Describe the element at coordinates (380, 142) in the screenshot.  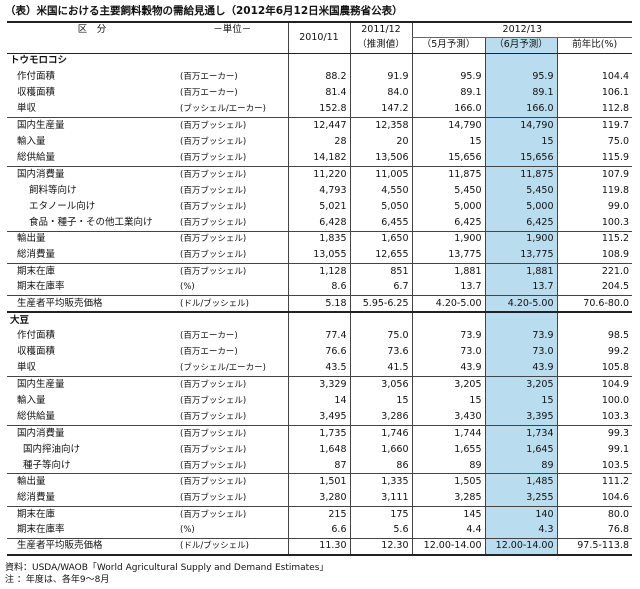
I see `value-2011: 20` at that location.